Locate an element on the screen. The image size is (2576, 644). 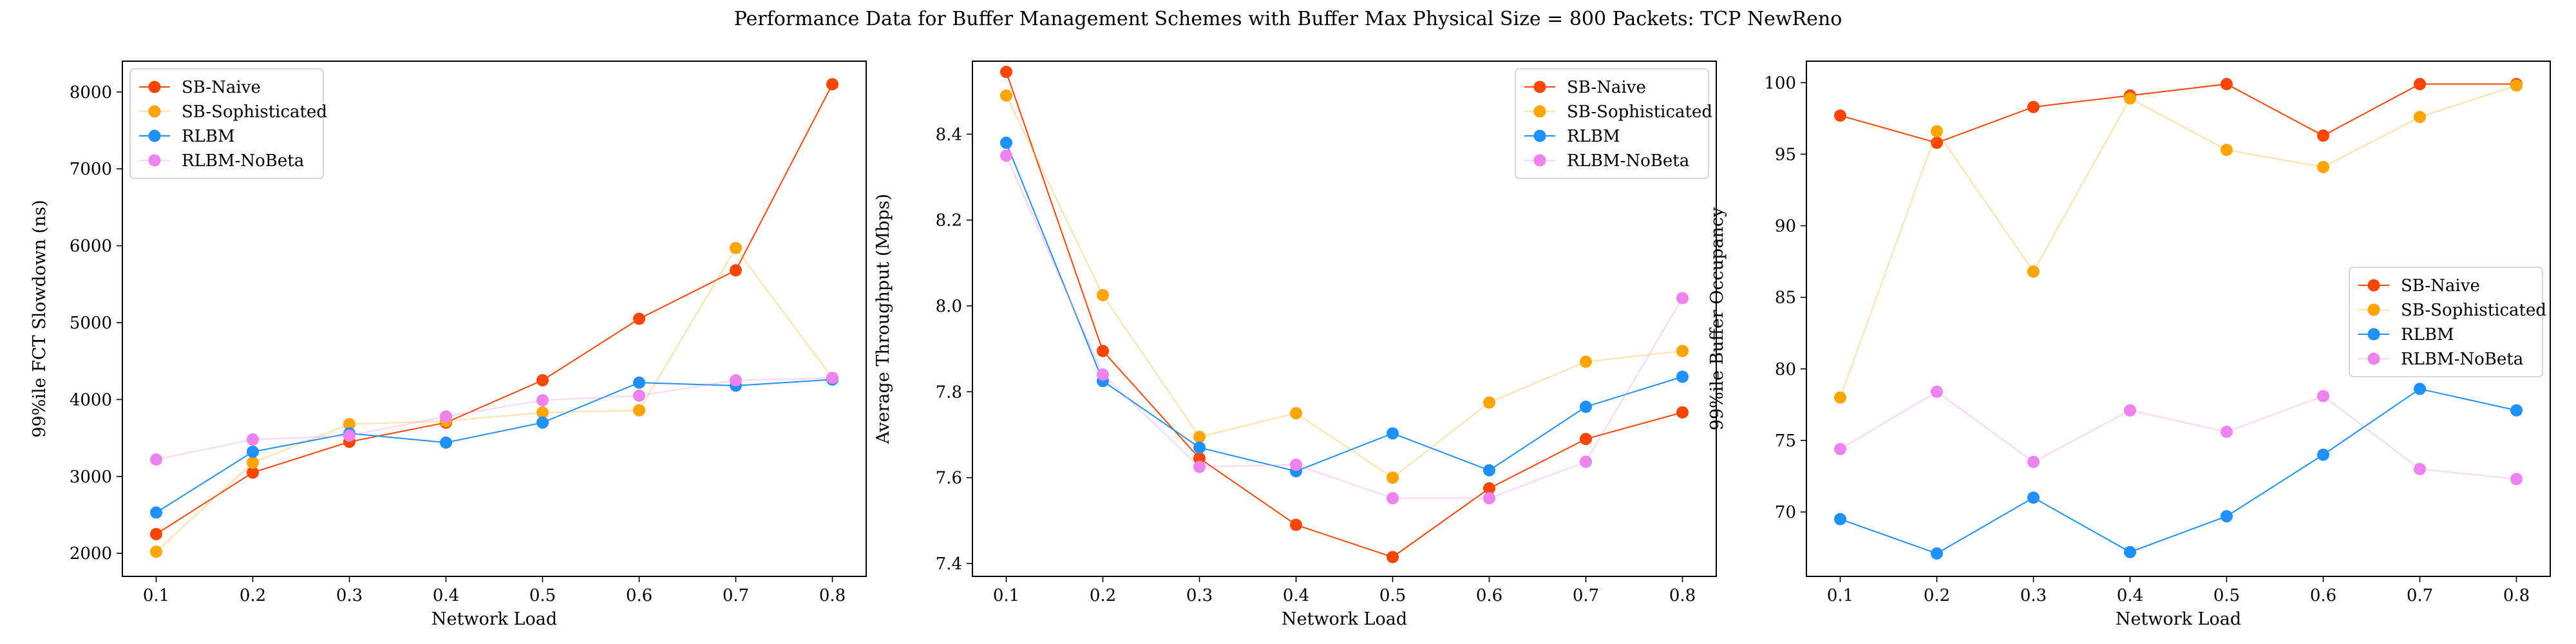
y-tick-label: 4000 is located at coordinates (91, 400).